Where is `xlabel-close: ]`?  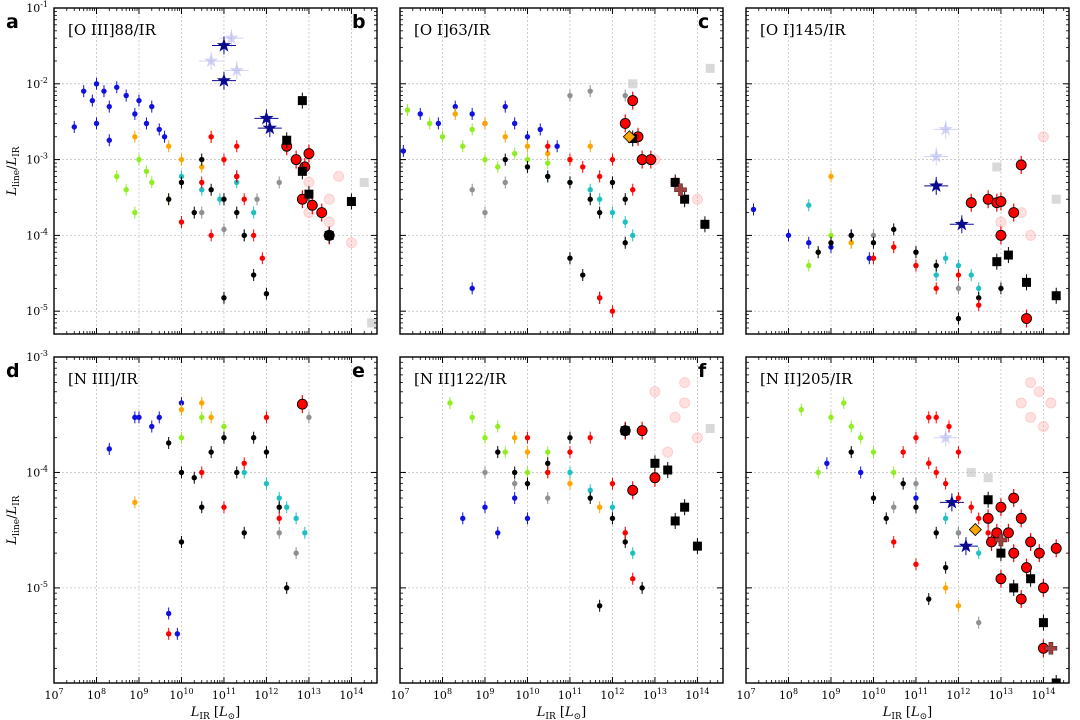 xlabel-close: ] is located at coordinates (237, 712).